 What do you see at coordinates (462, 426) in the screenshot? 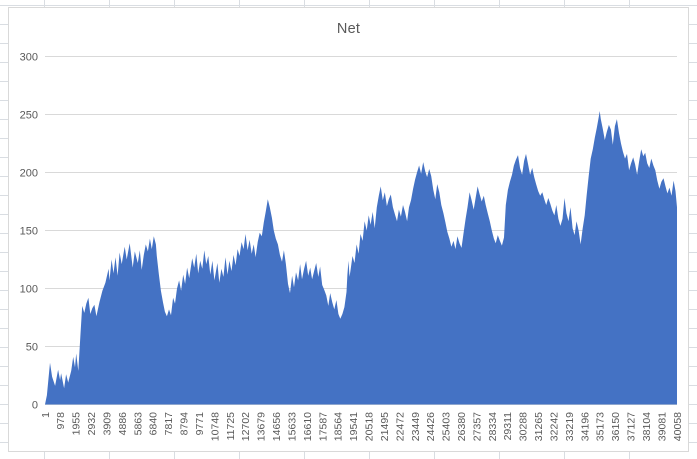
I see `x-axis-label: 26380` at bounding box center [462, 426].